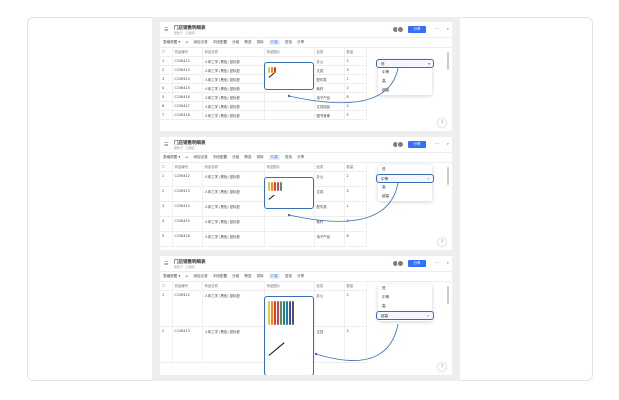  Describe the element at coordinates (172, 157) in the screenshot. I see `view-switcher: 表格视图 ▾` at that location.